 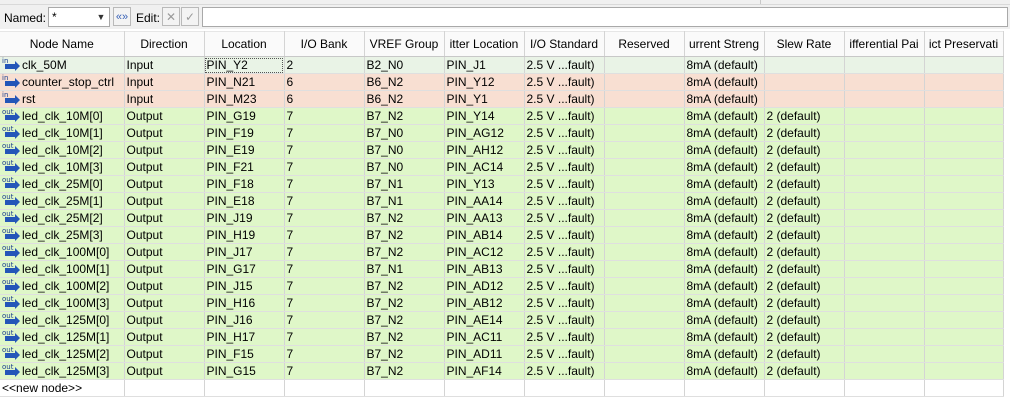 I want to click on new-node-row: <<new node>>, so click(x=502, y=388).